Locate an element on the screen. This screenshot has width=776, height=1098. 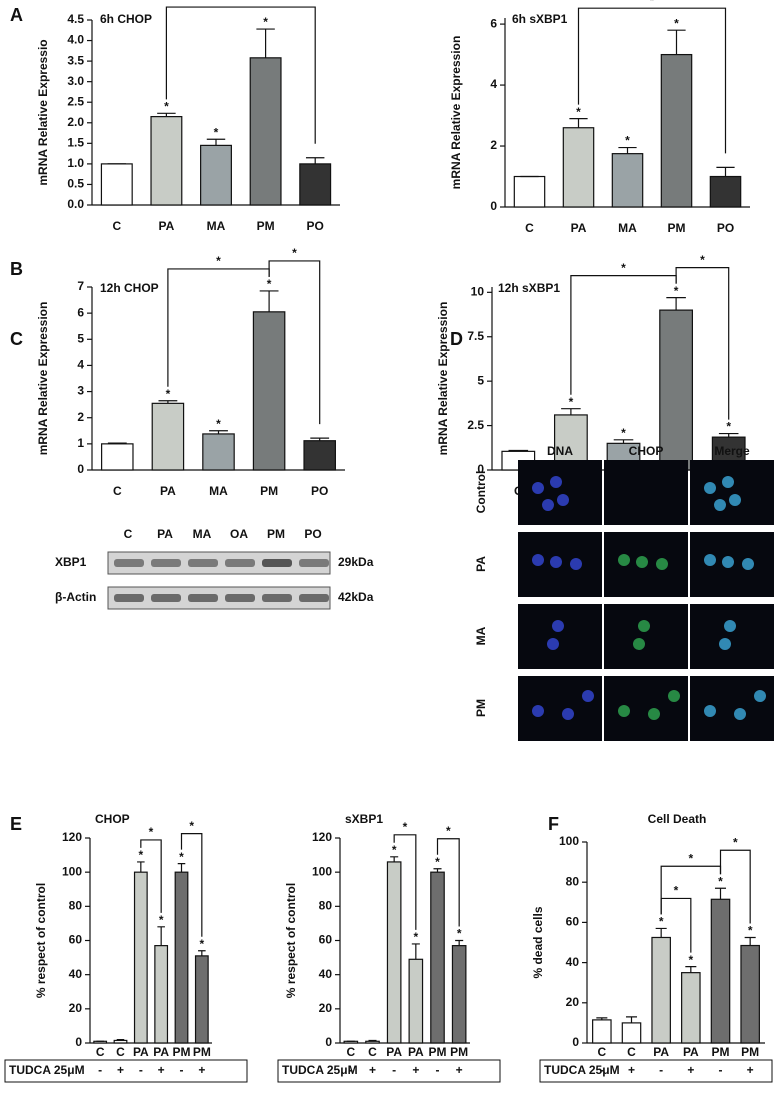
treatment-box is located at coordinates (389, 1071).